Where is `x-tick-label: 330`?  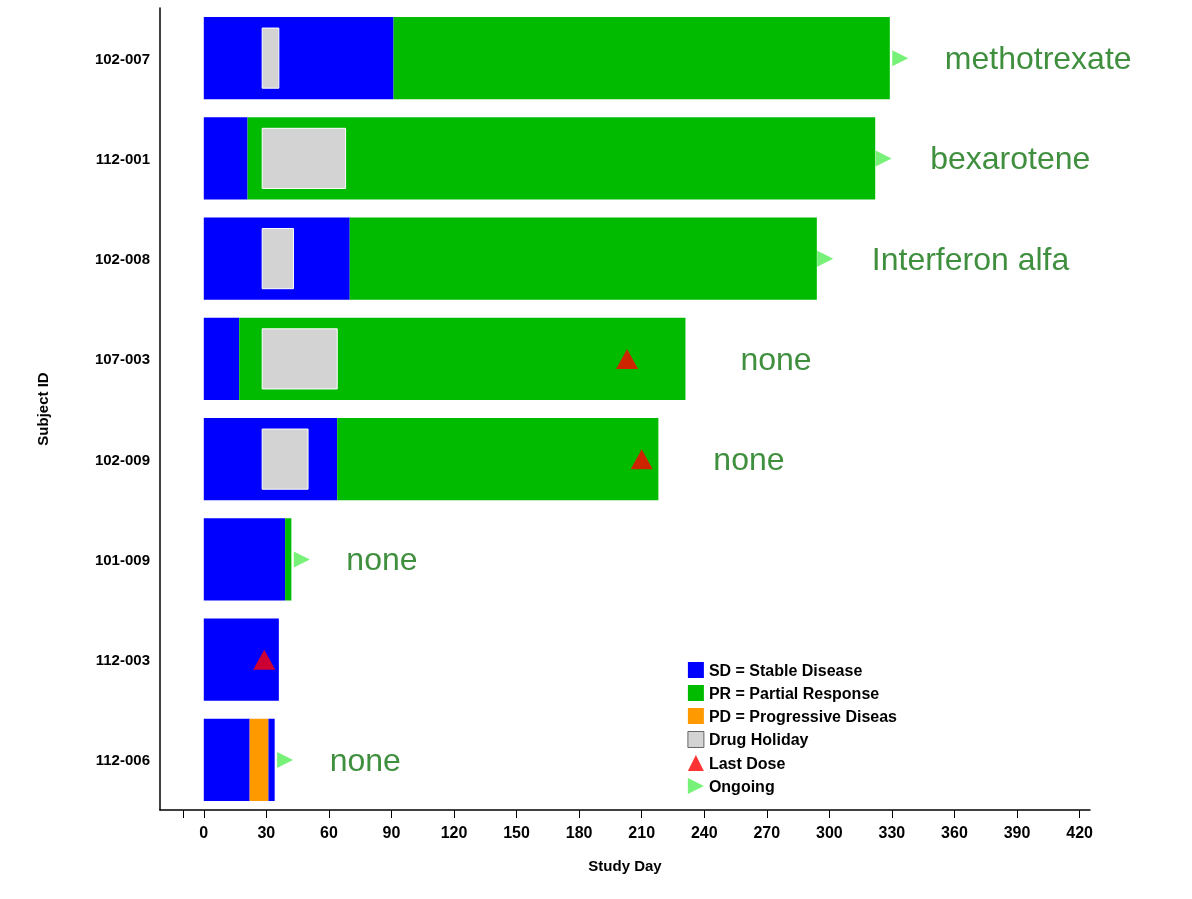 x-tick-label: 330 is located at coordinates (892, 832).